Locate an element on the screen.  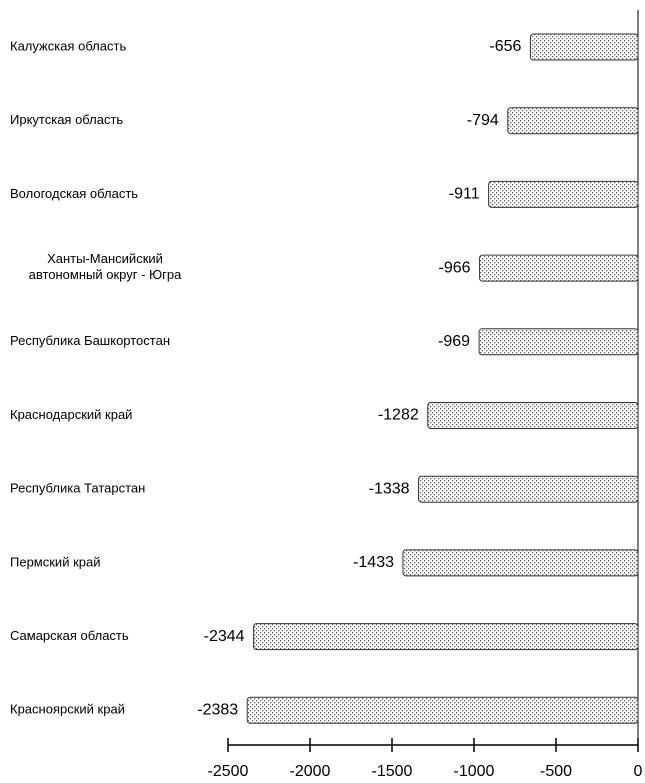
x-tick-label: 0 is located at coordinates (638, 771).